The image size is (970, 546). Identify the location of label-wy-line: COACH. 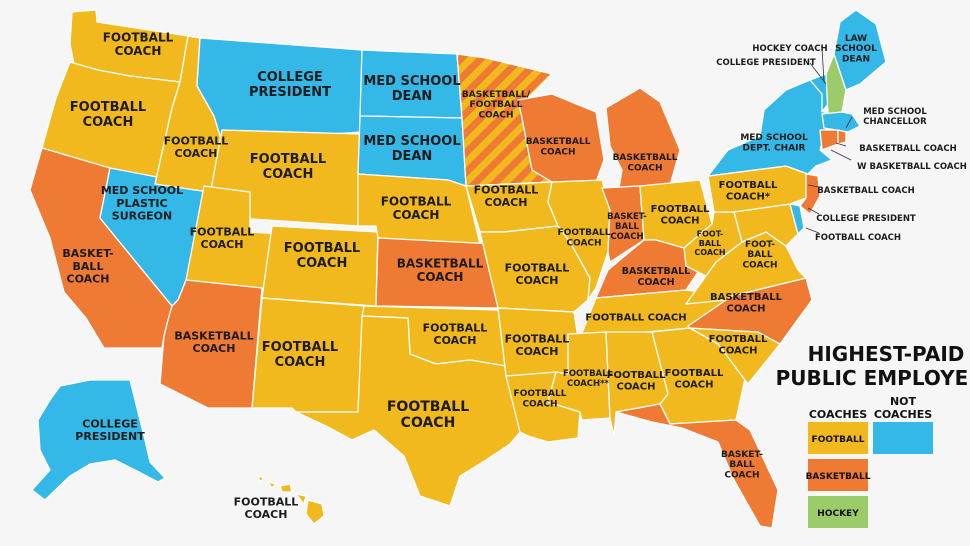
(288, 174).